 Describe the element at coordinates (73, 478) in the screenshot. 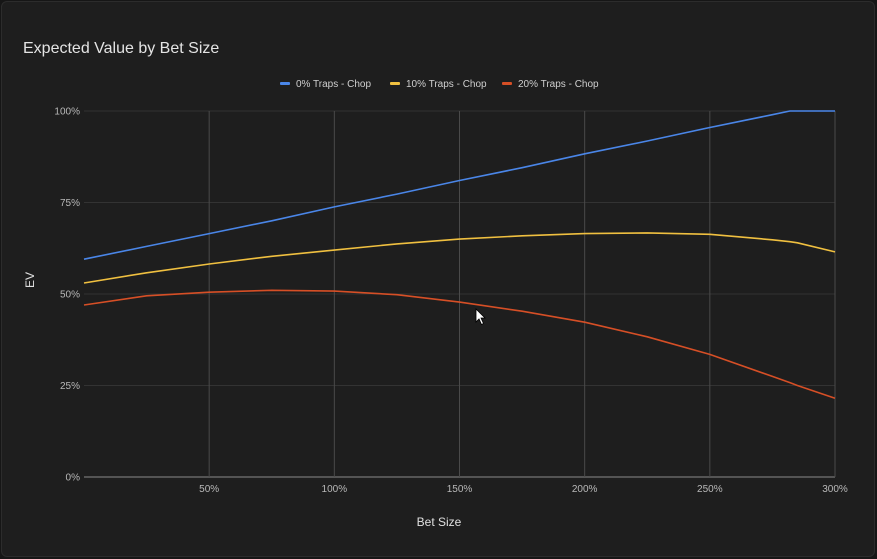

I see `y-tick-label: 0%` at that location.